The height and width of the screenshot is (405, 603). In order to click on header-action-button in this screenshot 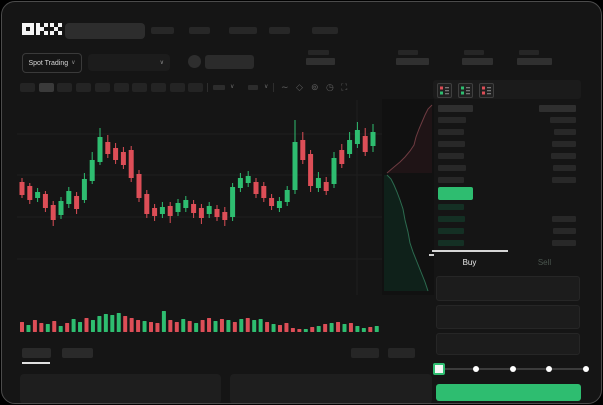, I will do `click(229, 62)`.